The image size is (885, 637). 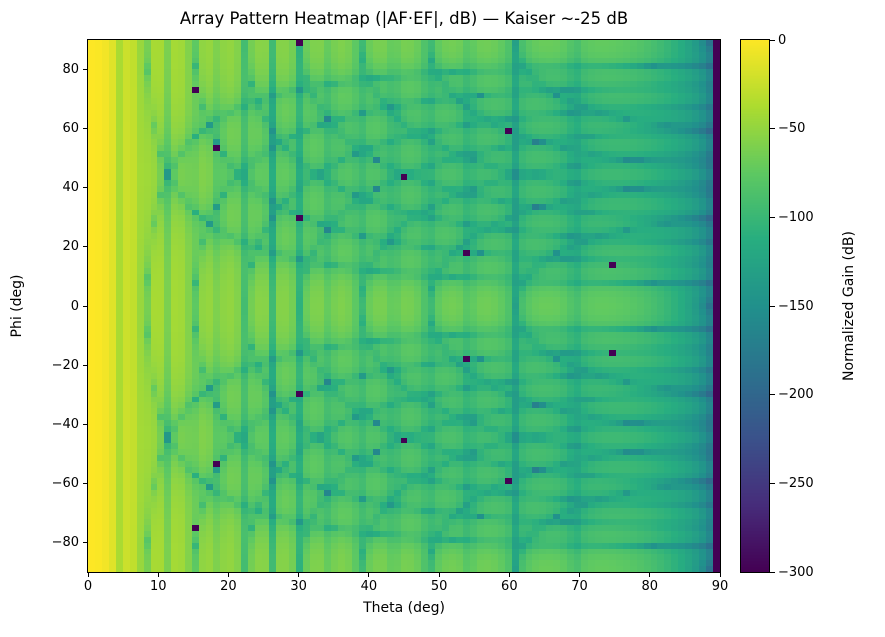 What do you see at coordinates (70, 70) in the screenshot?
I see `y-tick-label: 80` at bounding box center [70, 70].